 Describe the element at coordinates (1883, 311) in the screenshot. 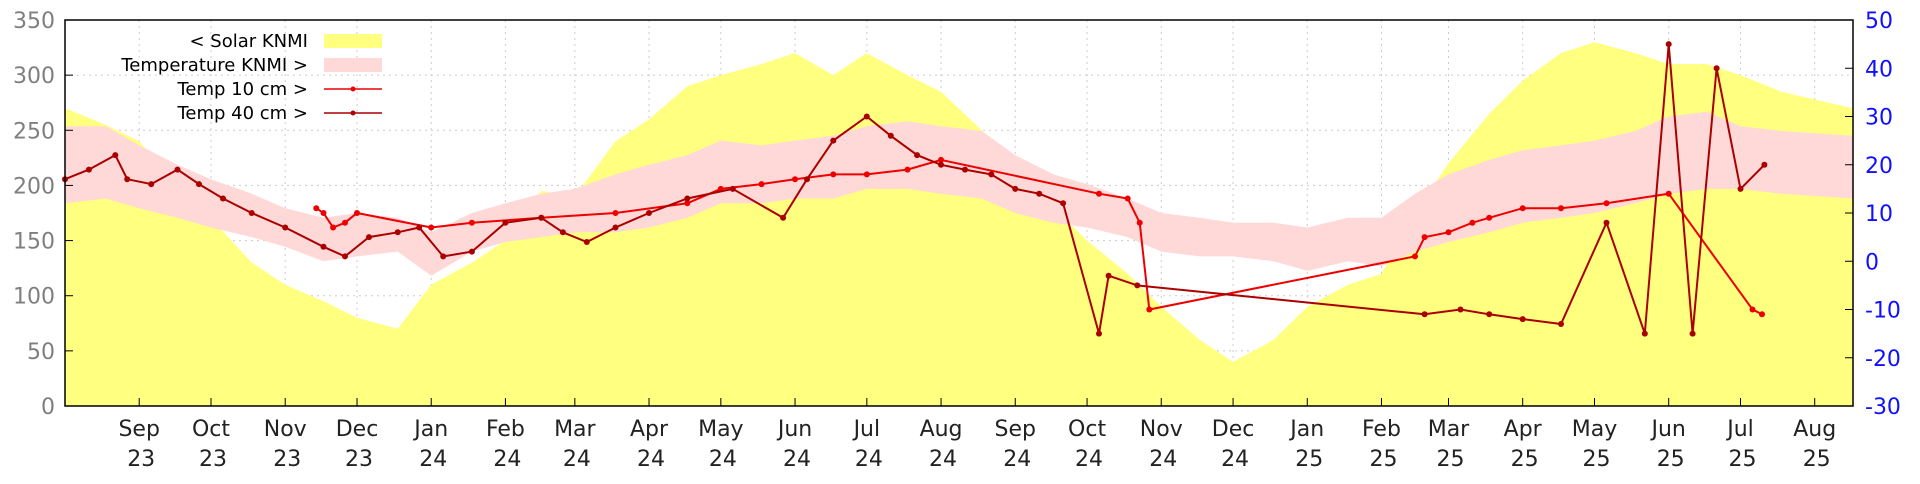

I see `right-y-tick-label: -10` at that location.